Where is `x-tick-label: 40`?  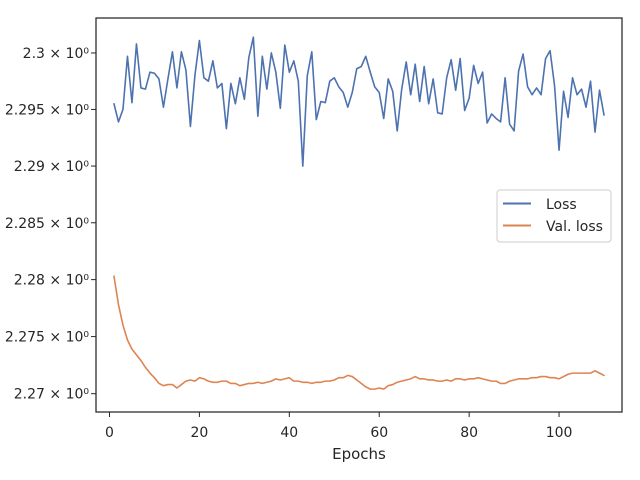 x-tick-label: 40 is located at coordinates (289, 433).